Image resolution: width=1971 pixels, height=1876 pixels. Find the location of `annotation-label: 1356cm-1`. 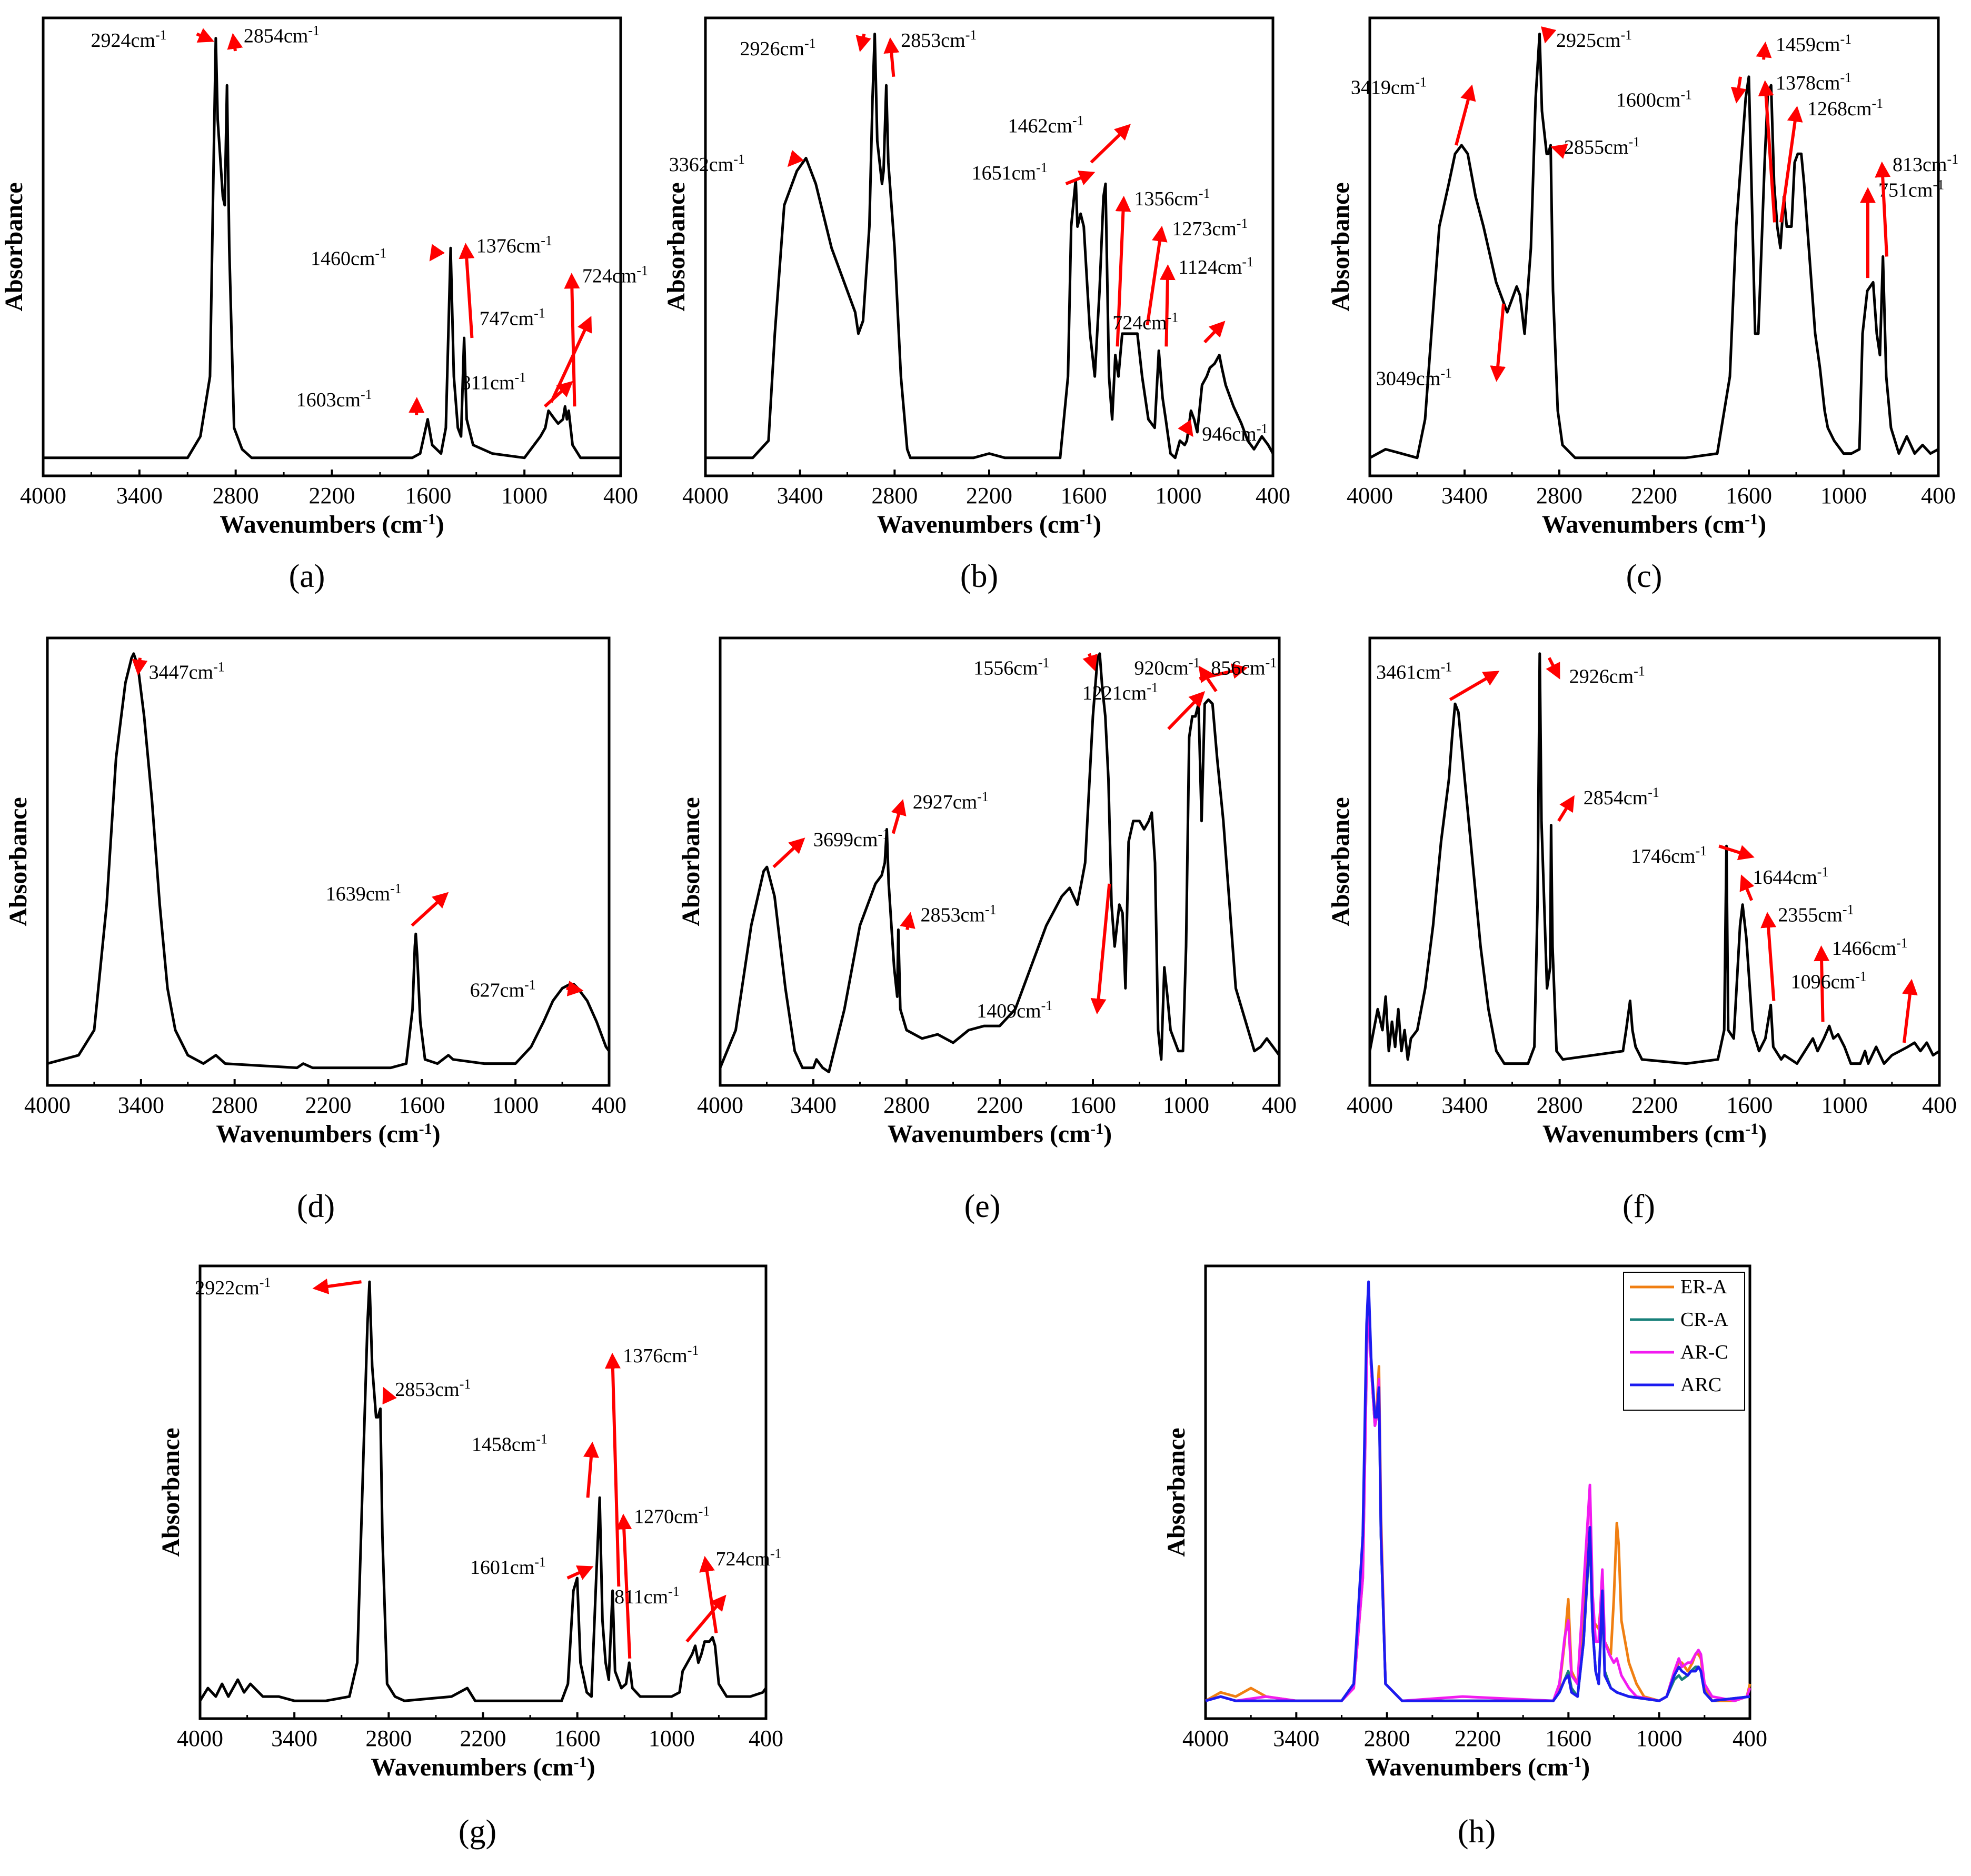

annotation-label: 1356cm-1 is located at coordinates (1172, 198).